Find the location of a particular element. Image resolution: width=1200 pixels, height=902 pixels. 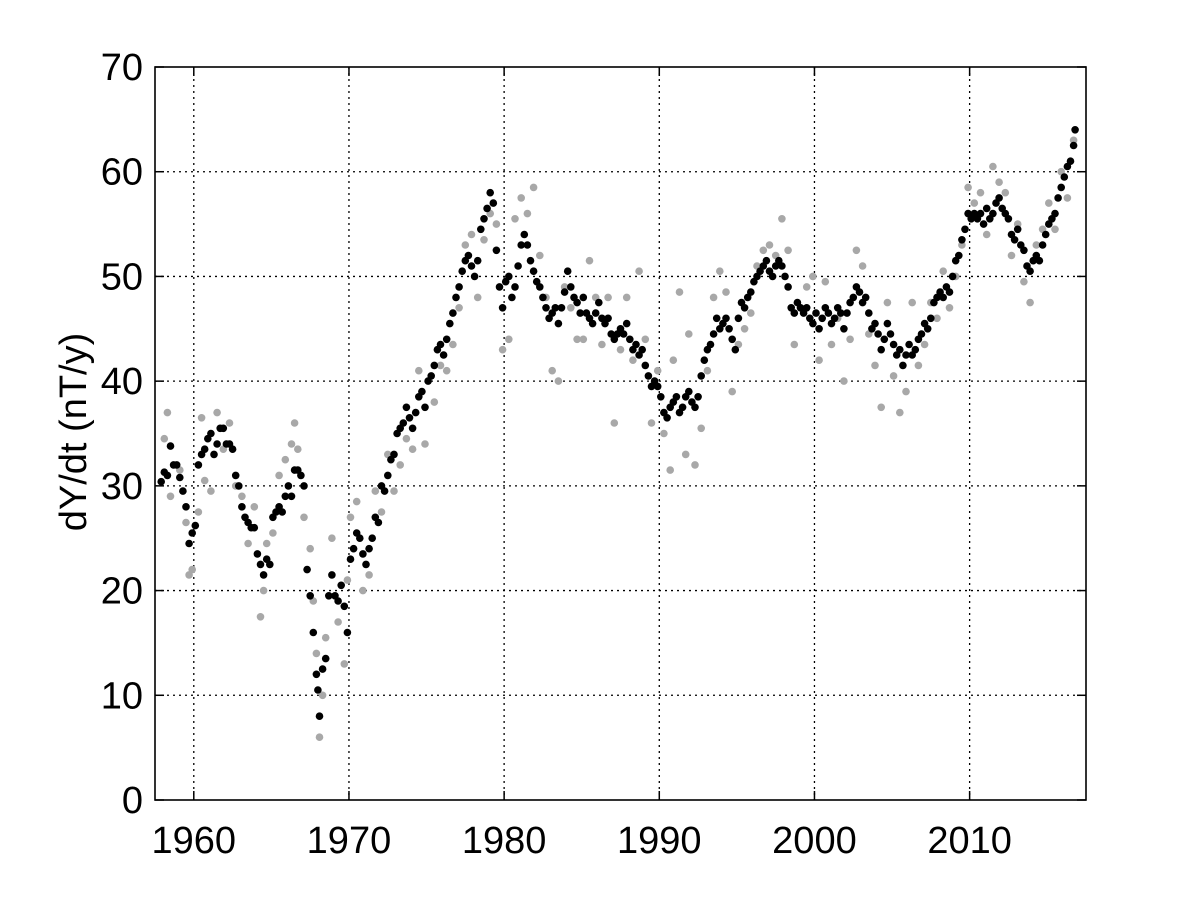

x-tick-label: 1990 is located at coordinates (659, 841).